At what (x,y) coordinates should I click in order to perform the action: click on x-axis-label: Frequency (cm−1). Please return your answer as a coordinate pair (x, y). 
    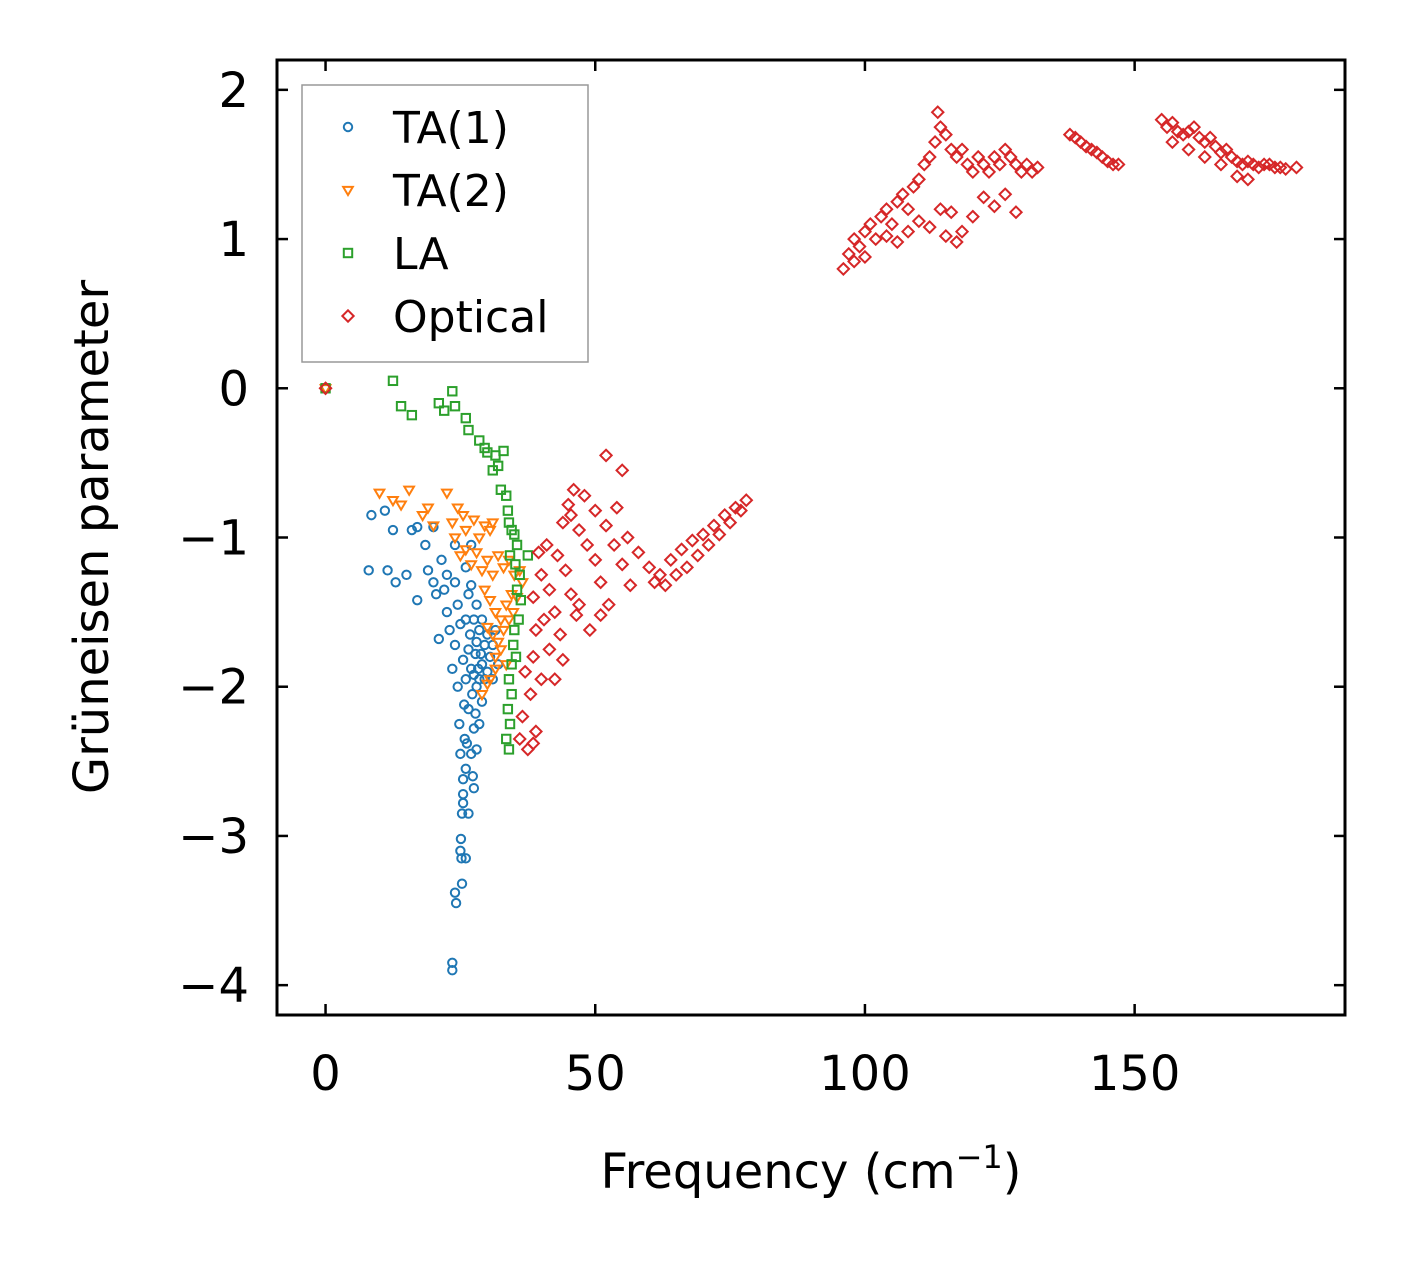
    Looking at the image, I should click on (810, 1169).